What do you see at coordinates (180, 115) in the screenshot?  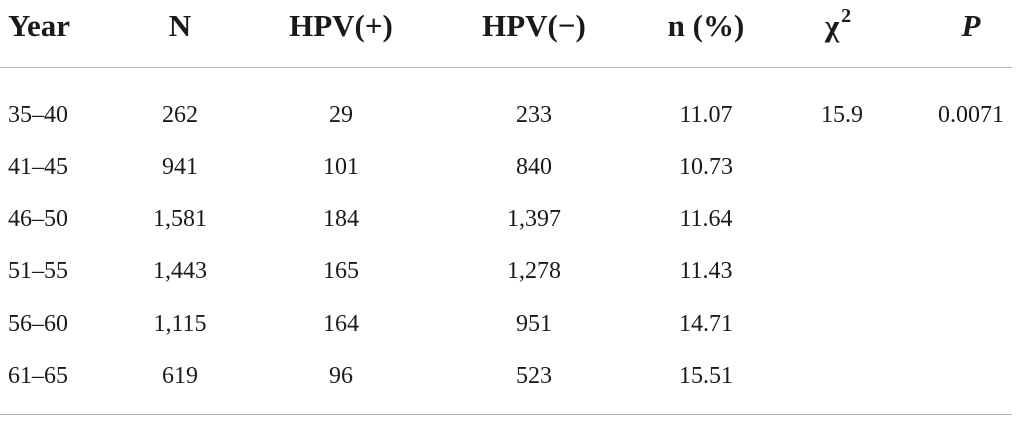 I see `cell-n: 262` at bounding box center [180, 115].